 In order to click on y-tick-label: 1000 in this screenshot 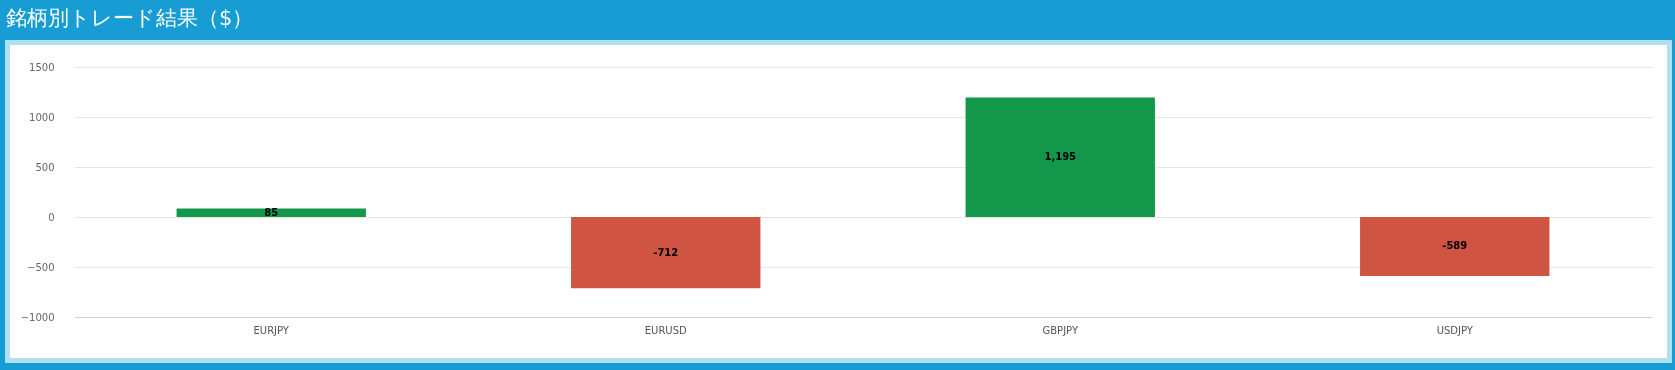, I will do `click(42, 117)`.